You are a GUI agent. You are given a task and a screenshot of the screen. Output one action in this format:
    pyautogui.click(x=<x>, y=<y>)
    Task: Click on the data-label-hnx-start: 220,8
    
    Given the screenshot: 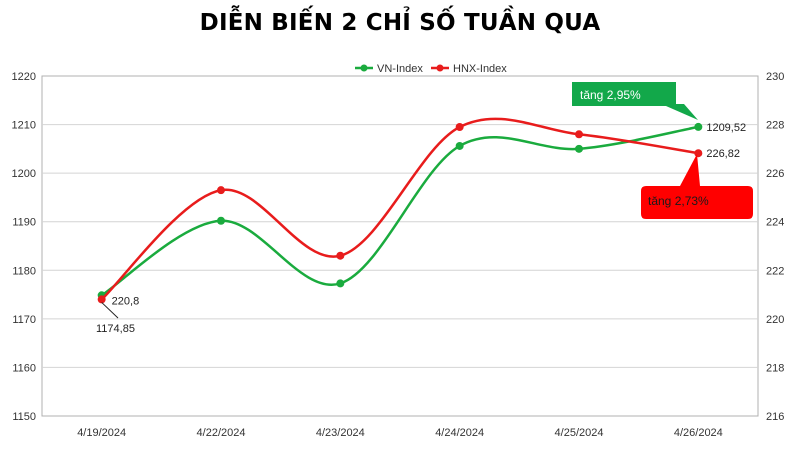 What is the action you would take?
    pyautogui.click(x=126, y=301)
    